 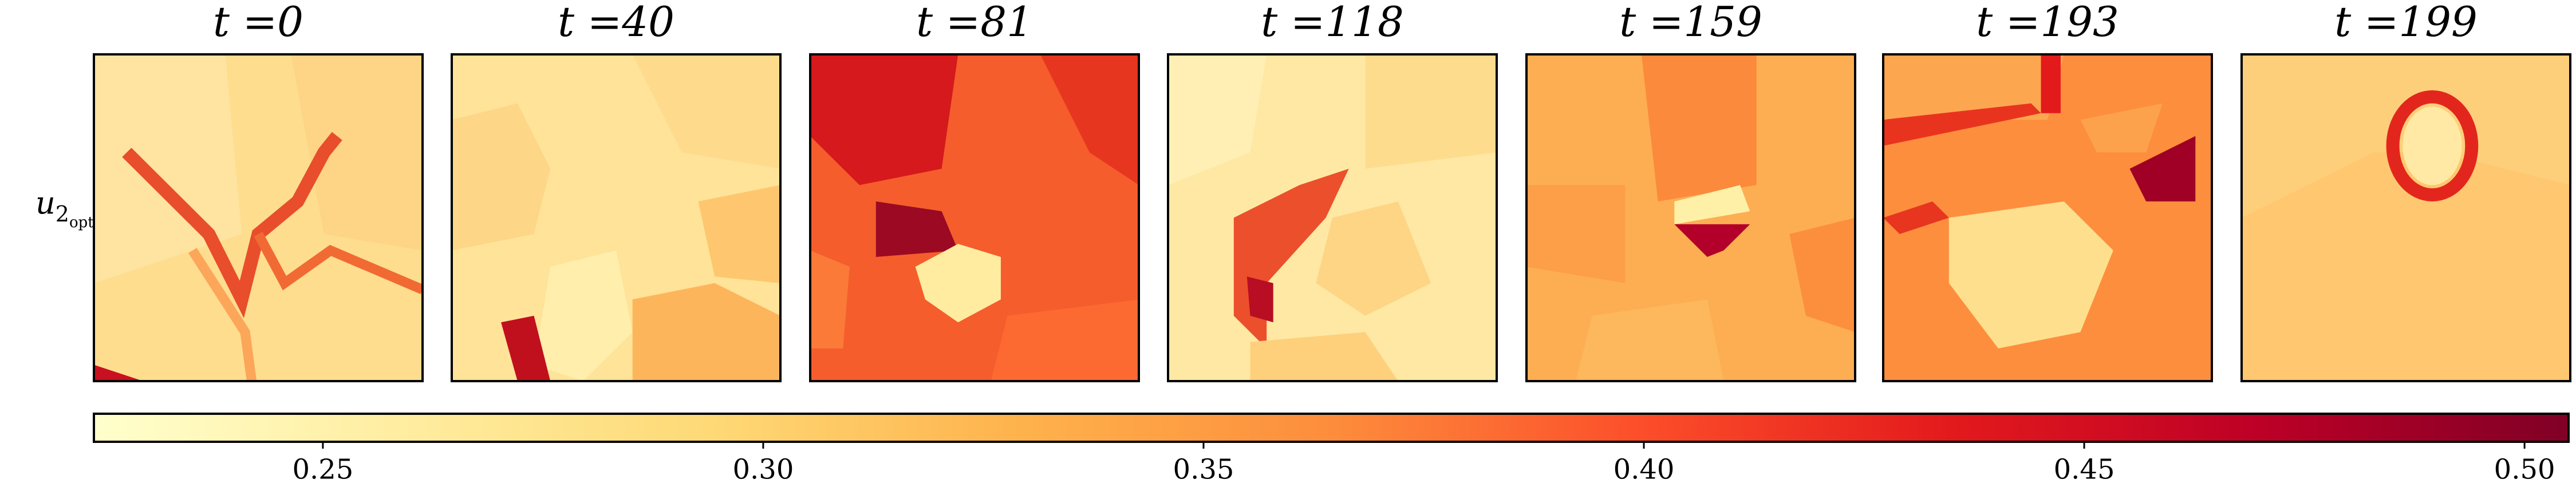 I want to click on tick-label: 0.30, so click(x=763, y=470).